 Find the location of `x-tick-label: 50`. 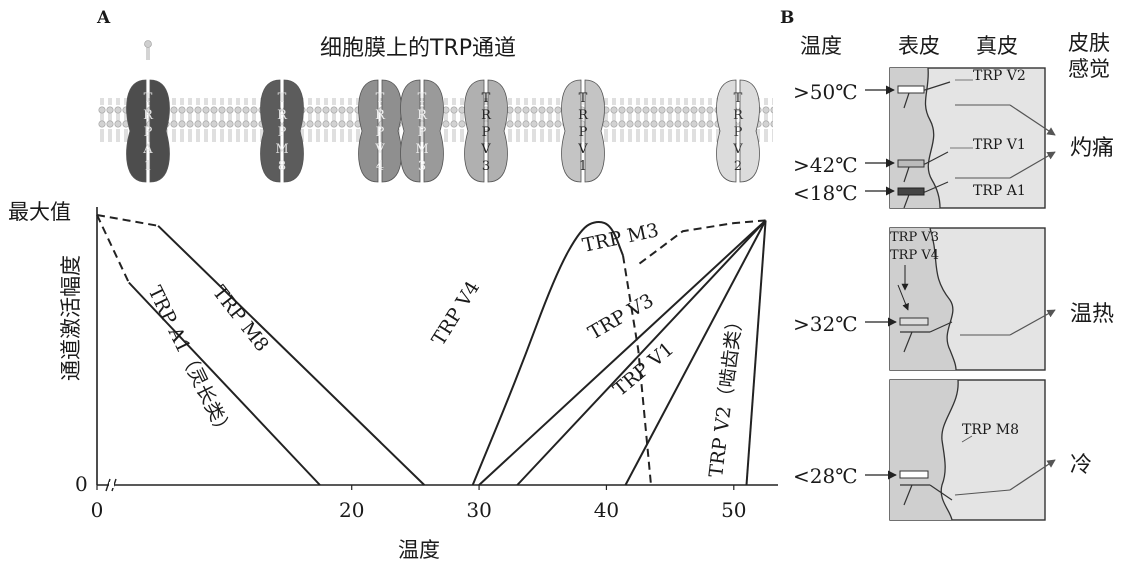

x-tick-label: 50 is located at coordinates (733, 510).